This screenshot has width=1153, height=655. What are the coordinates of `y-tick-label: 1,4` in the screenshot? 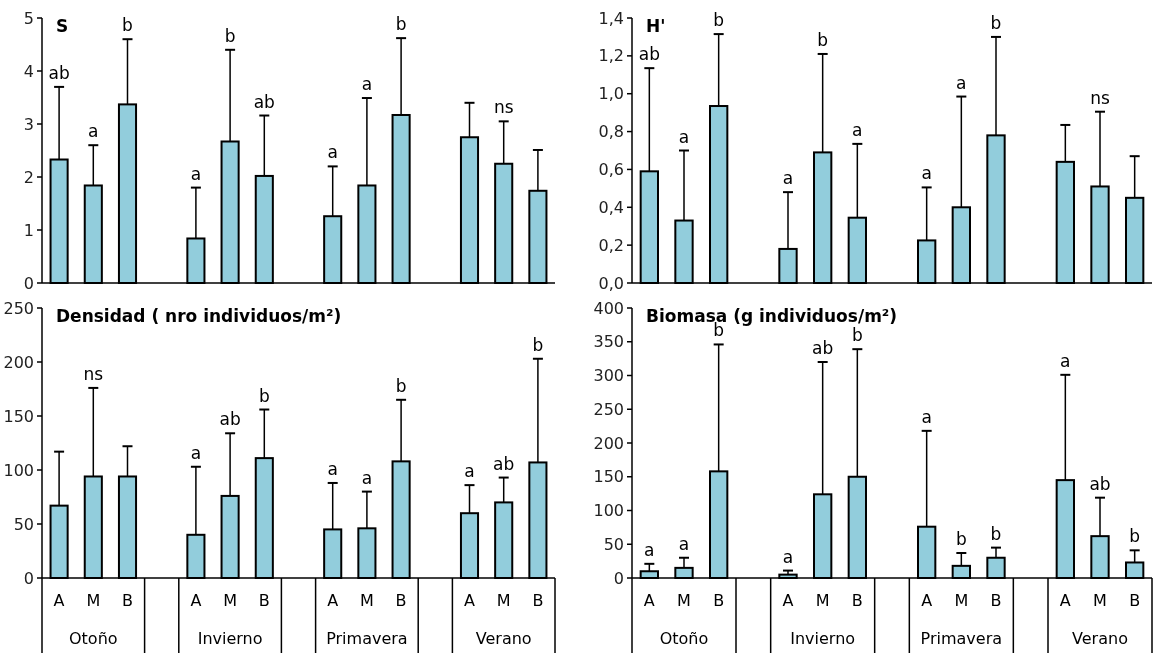 It's located at (611, 18).